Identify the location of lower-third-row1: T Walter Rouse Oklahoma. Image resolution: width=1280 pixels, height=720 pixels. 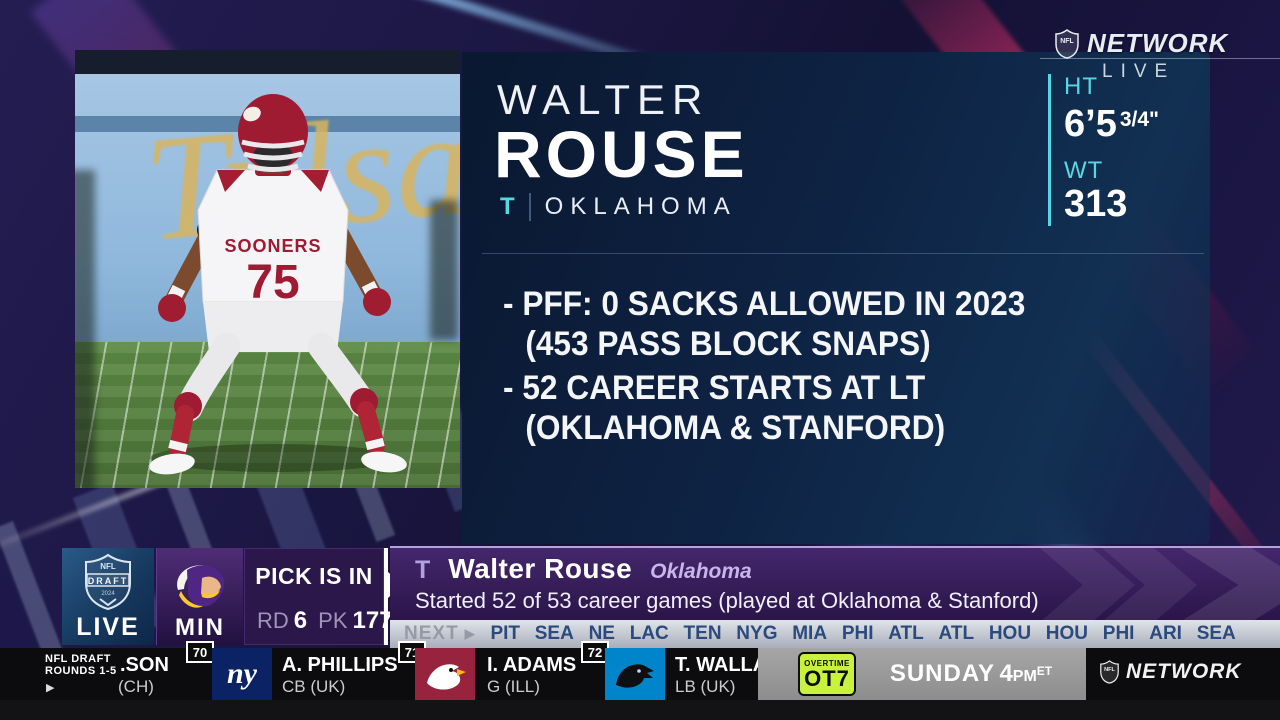
(583, 569).